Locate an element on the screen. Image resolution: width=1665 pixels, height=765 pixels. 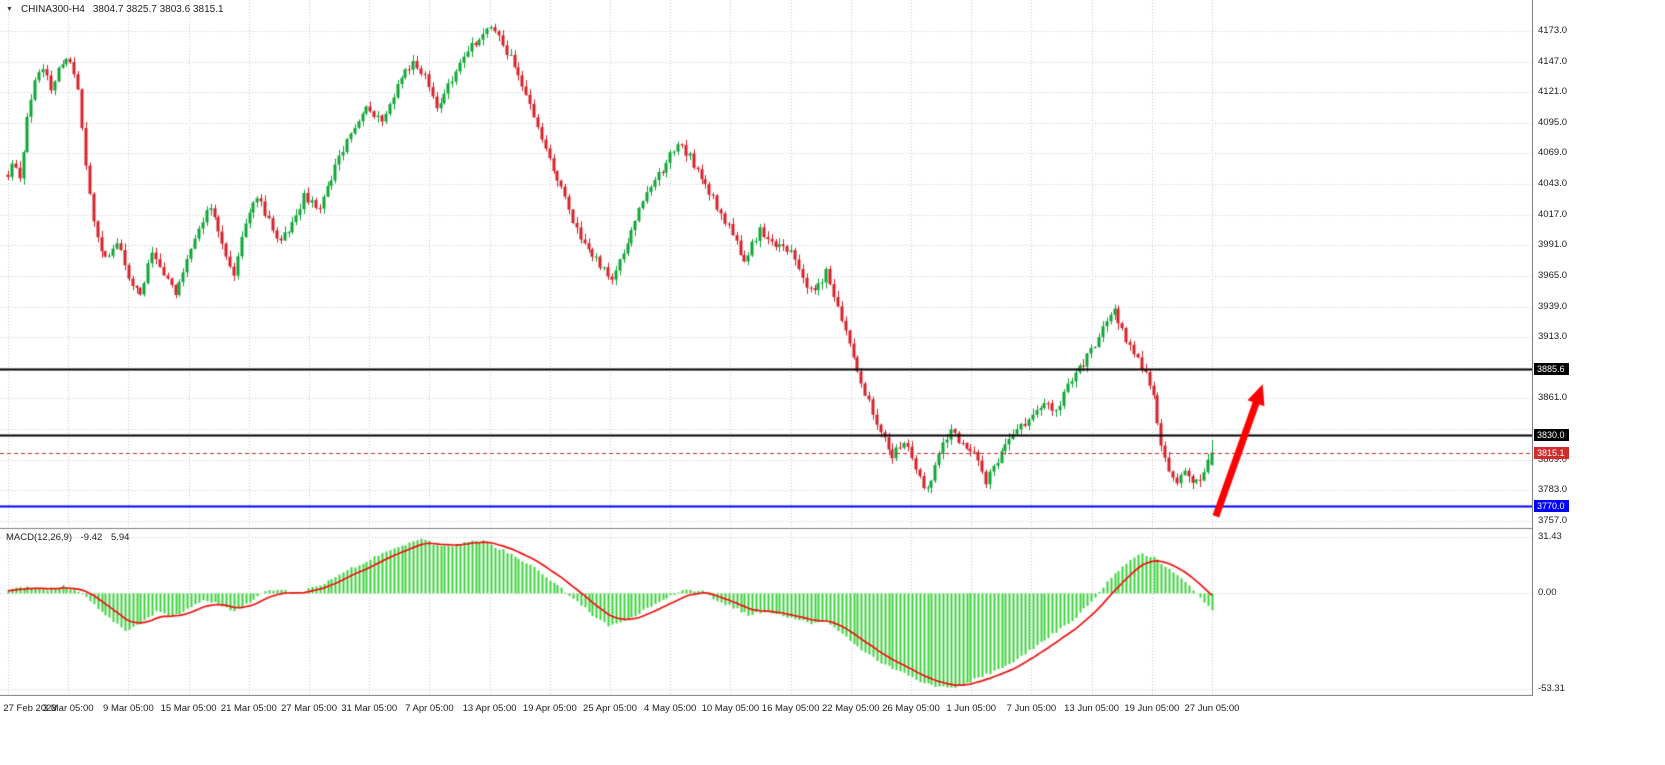
time-axis-label: 15 Mar 05:00 is located at coordinates (188, 708).